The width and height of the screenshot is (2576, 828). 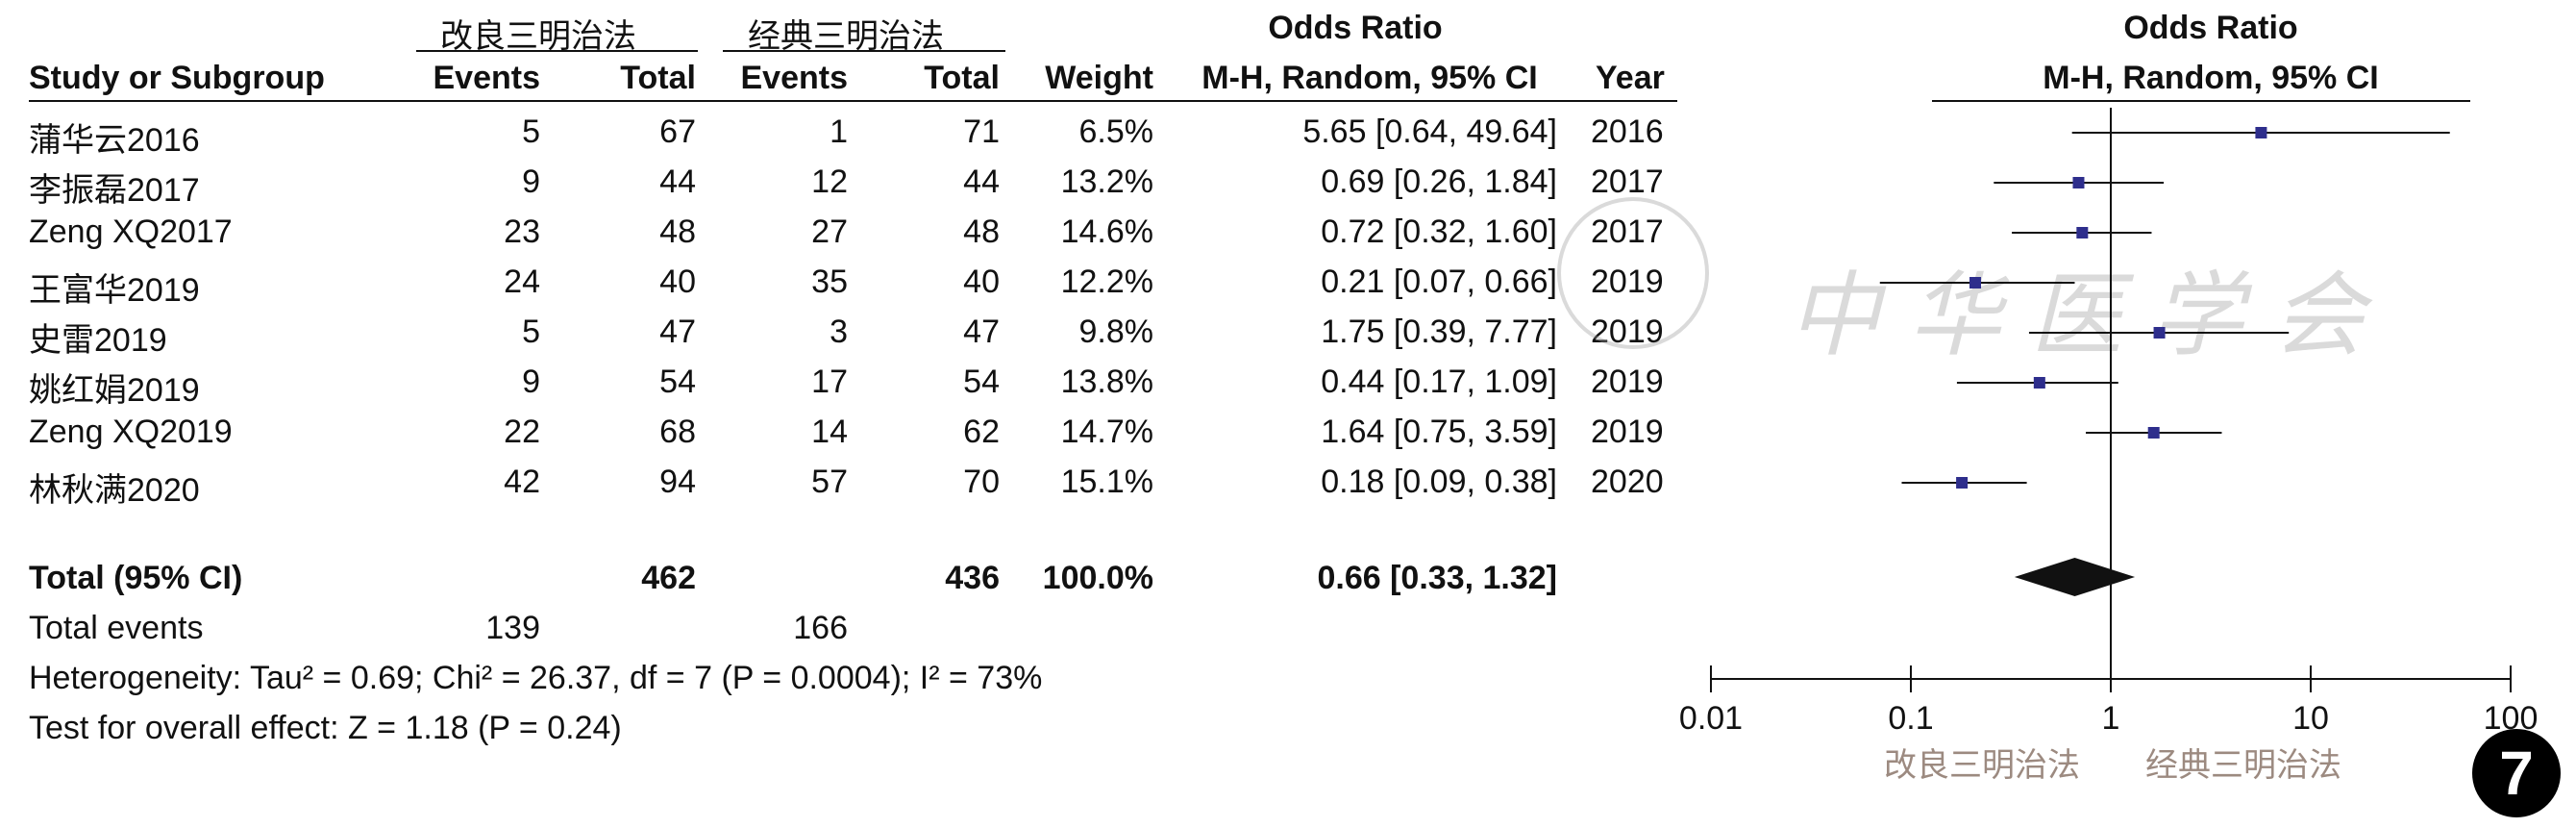 I want to click on events2-value: 3, so click(x=839, y=332).